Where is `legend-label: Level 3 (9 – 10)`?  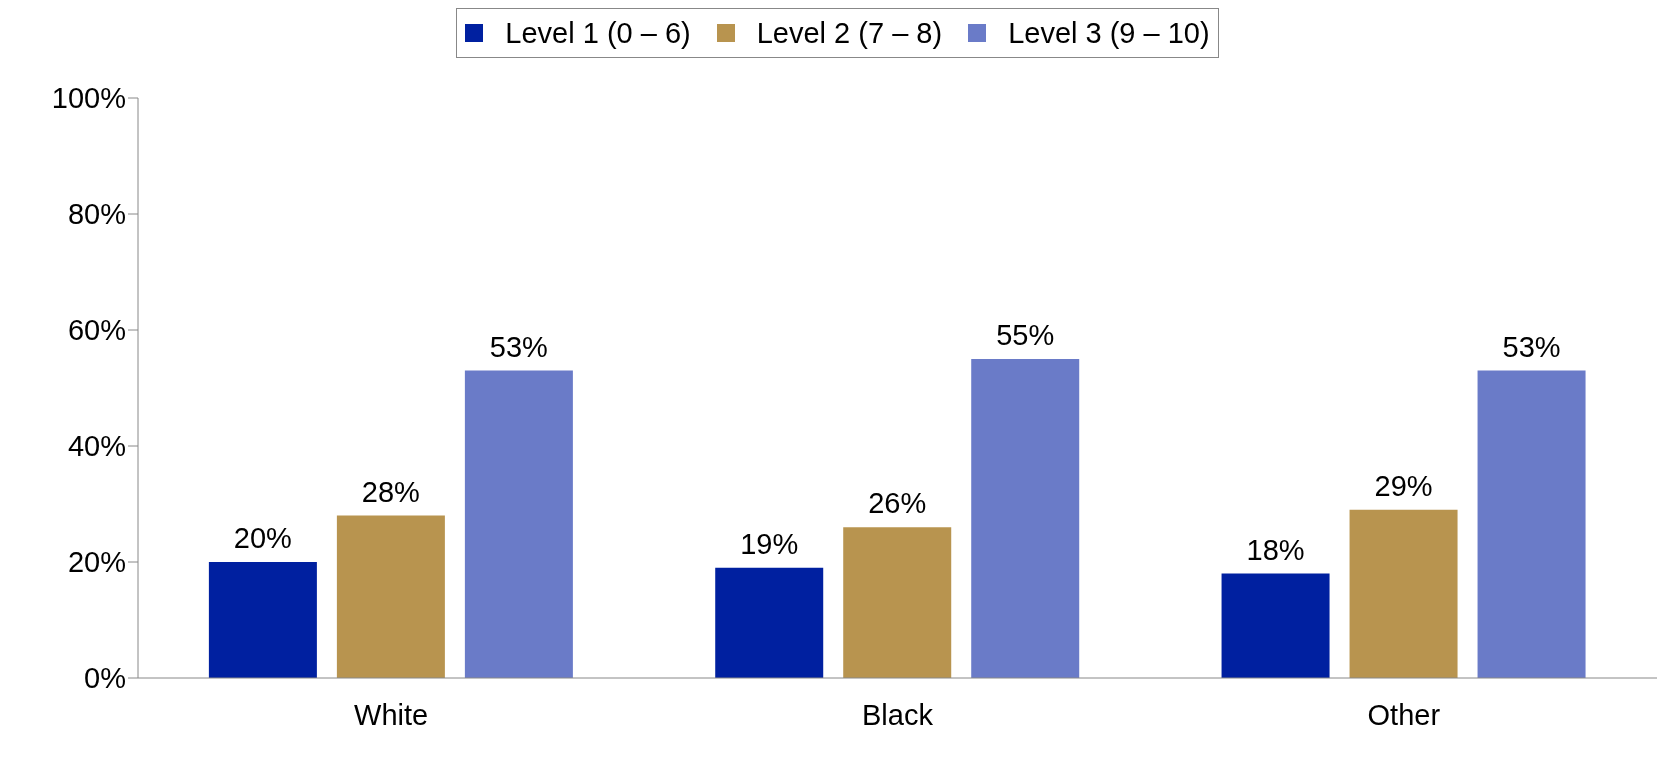 legend-label: Level 3 (9 – 10) is located at coordinates (1109, 33).